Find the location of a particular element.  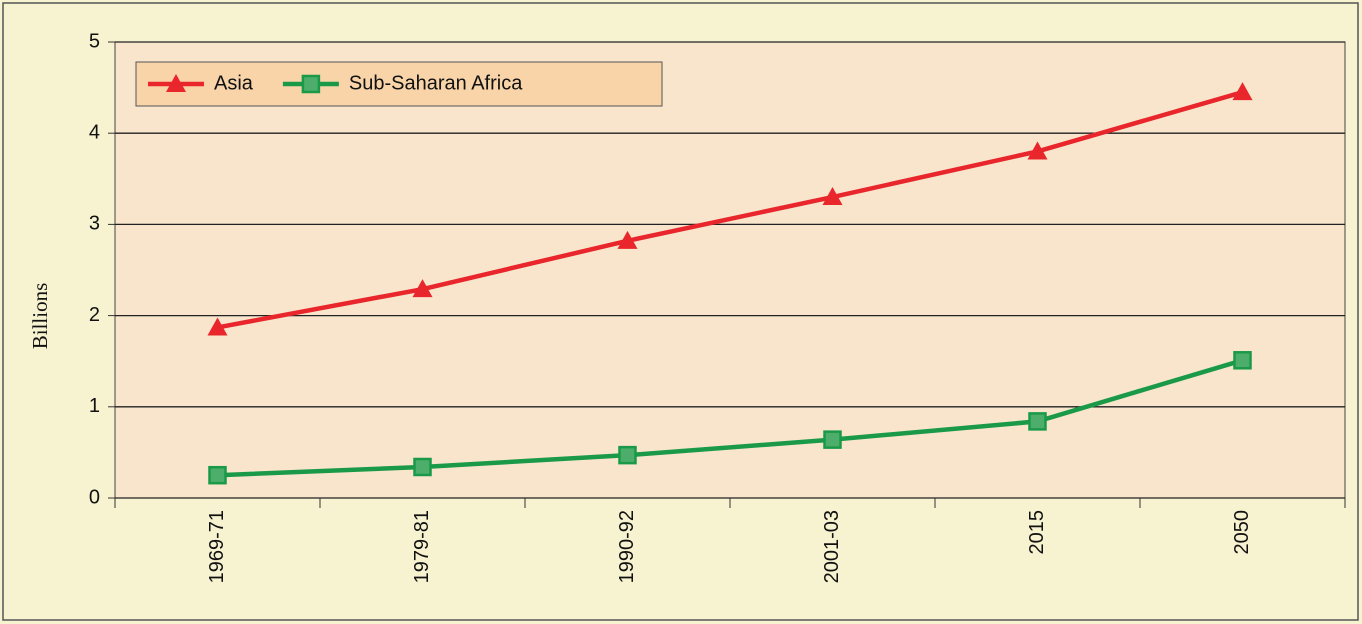

x-tick-label: 1969-71 is located at coordinates (217, 546).